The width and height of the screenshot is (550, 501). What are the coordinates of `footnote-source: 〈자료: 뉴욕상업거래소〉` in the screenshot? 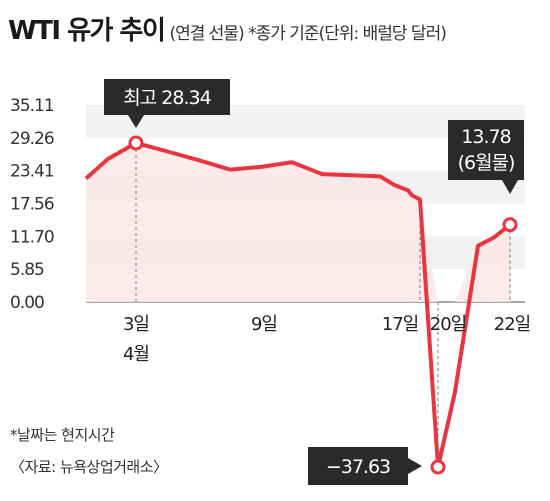 It's located at (89, 467).